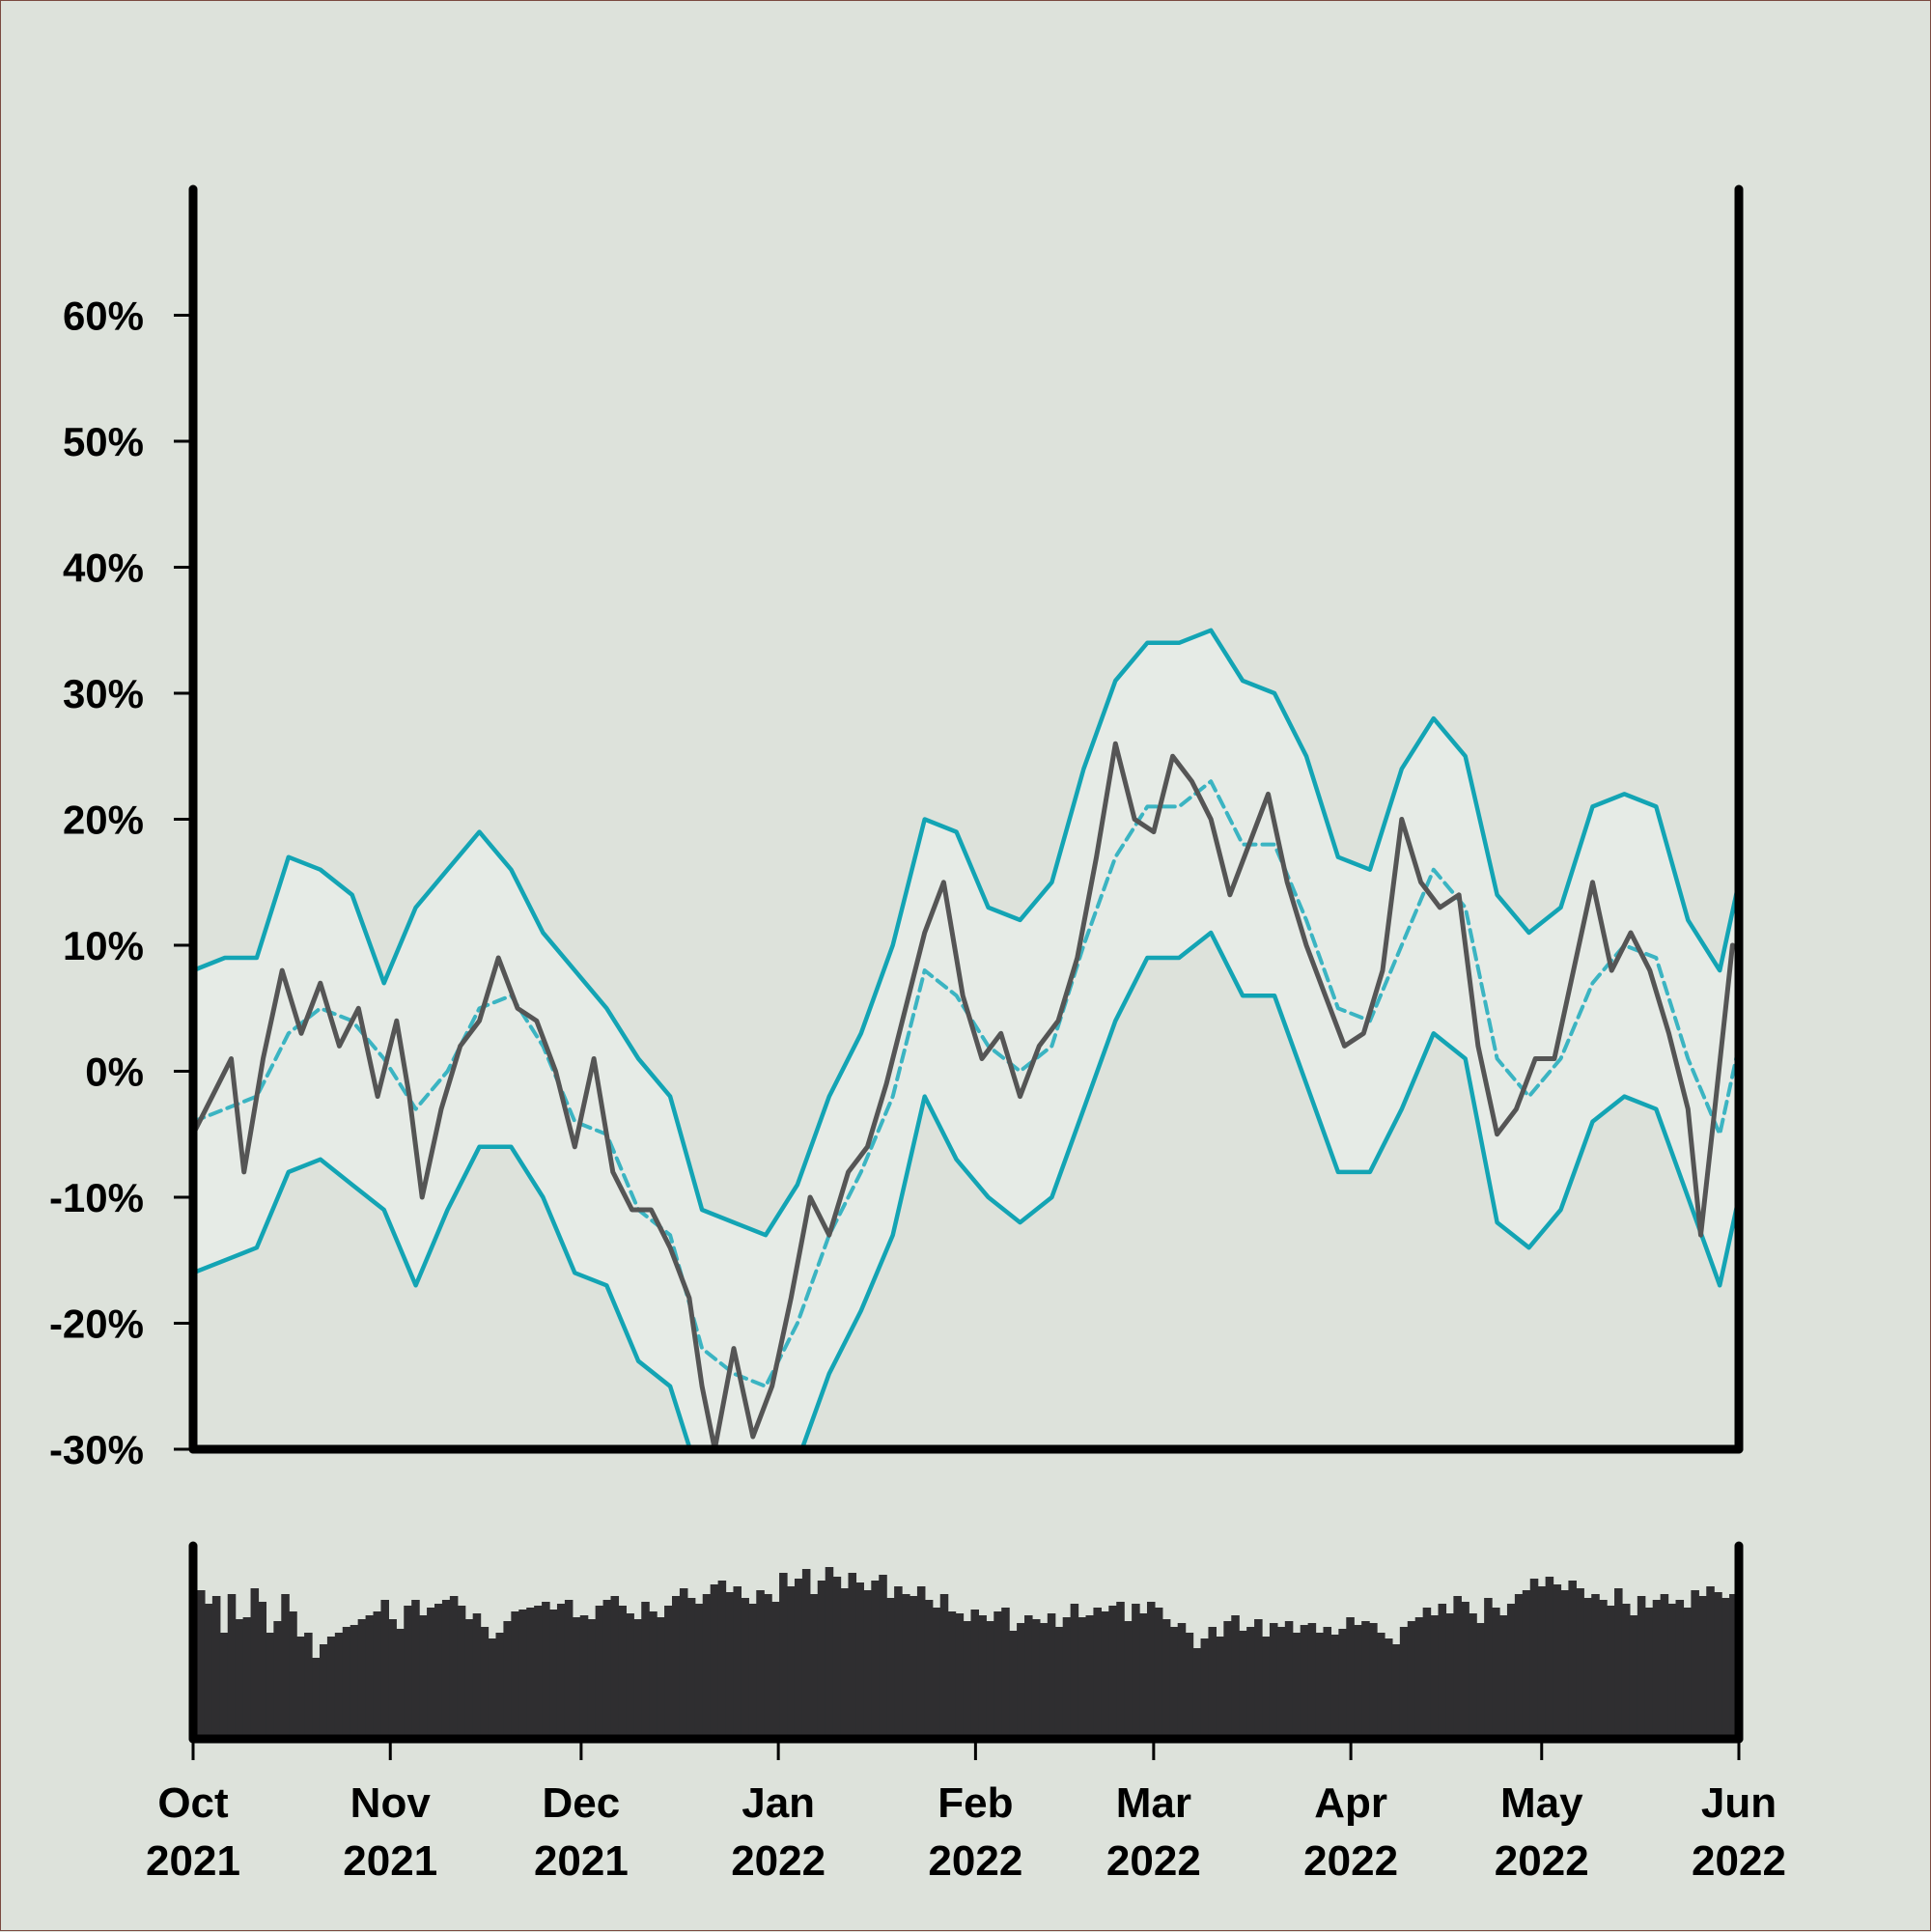 The width and height of the screenshot is (1931, 1932). What do you see at coordinates (1153, 1803) in the screenshot?
I see `x-tick-month: Mar` at bounding box center [1153, 1803].